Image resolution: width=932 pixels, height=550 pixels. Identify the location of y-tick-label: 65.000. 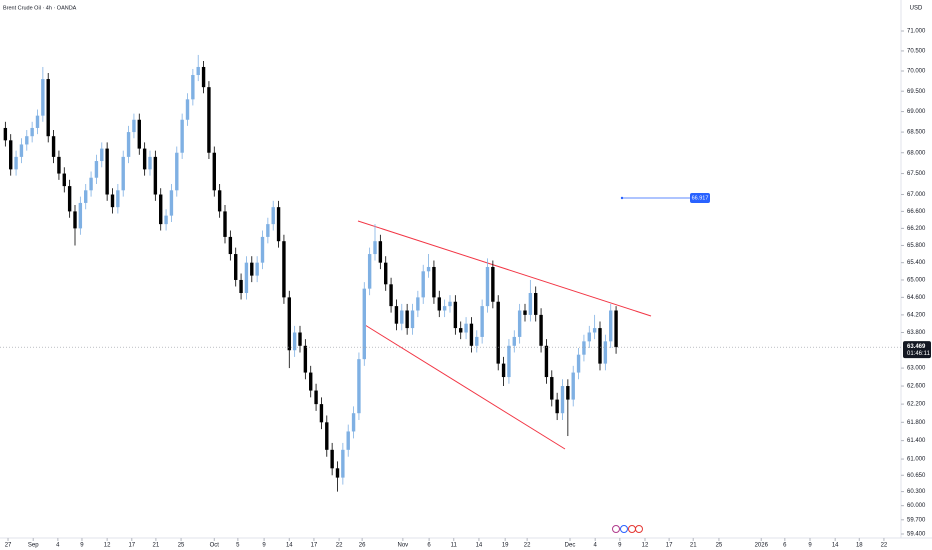
(916, 281).